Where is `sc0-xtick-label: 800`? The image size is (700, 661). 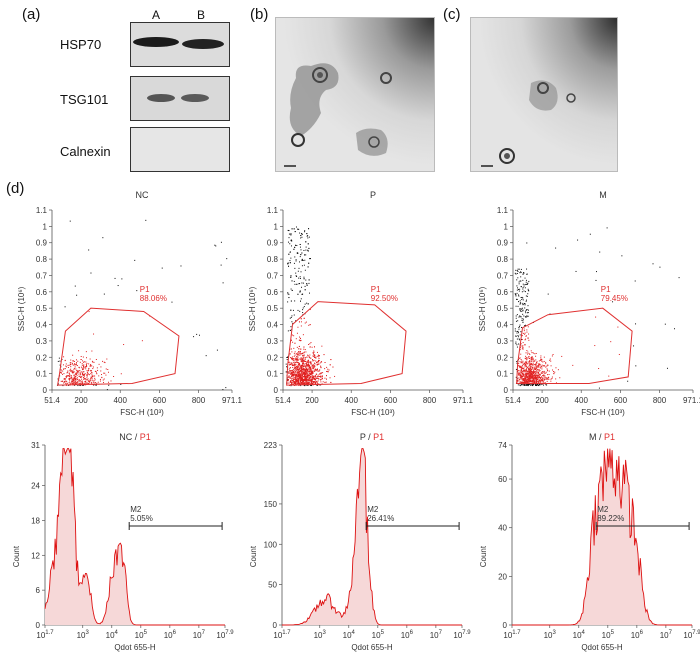 sc0-xtick-label: 800 is located at coordinates (199, 400).